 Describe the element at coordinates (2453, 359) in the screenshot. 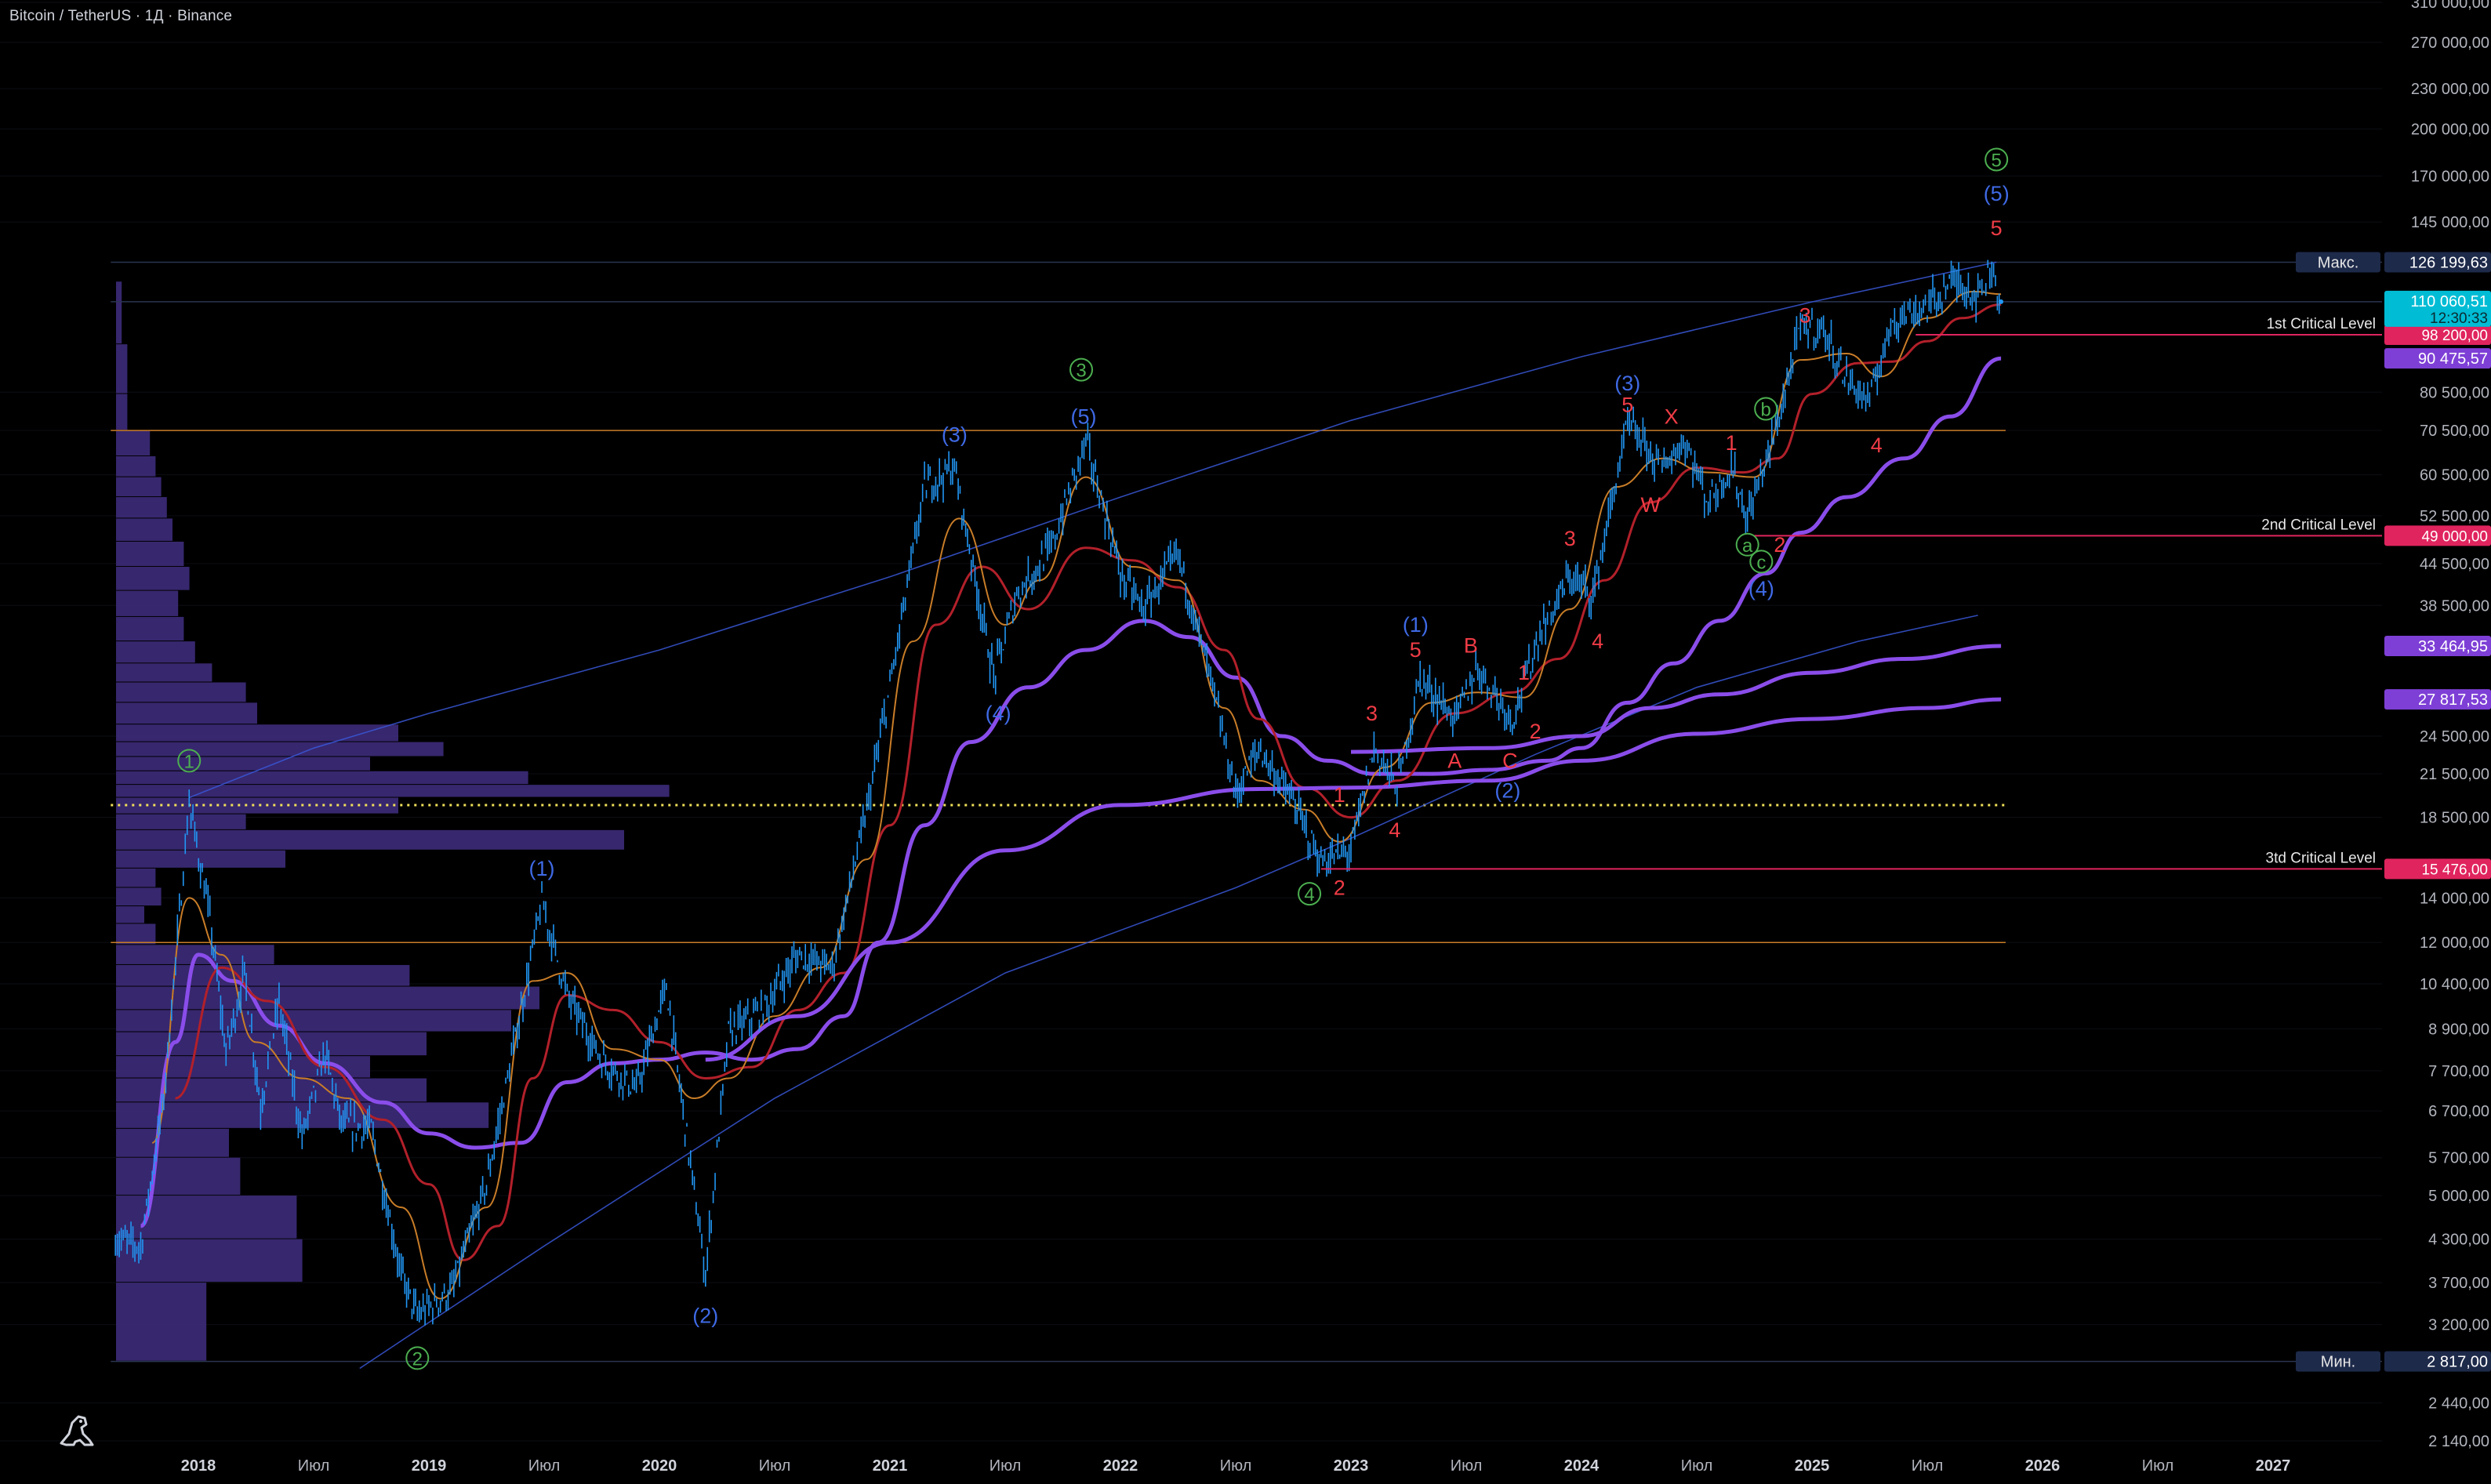

I see `price-badge-label: 90 475,57` at that location.